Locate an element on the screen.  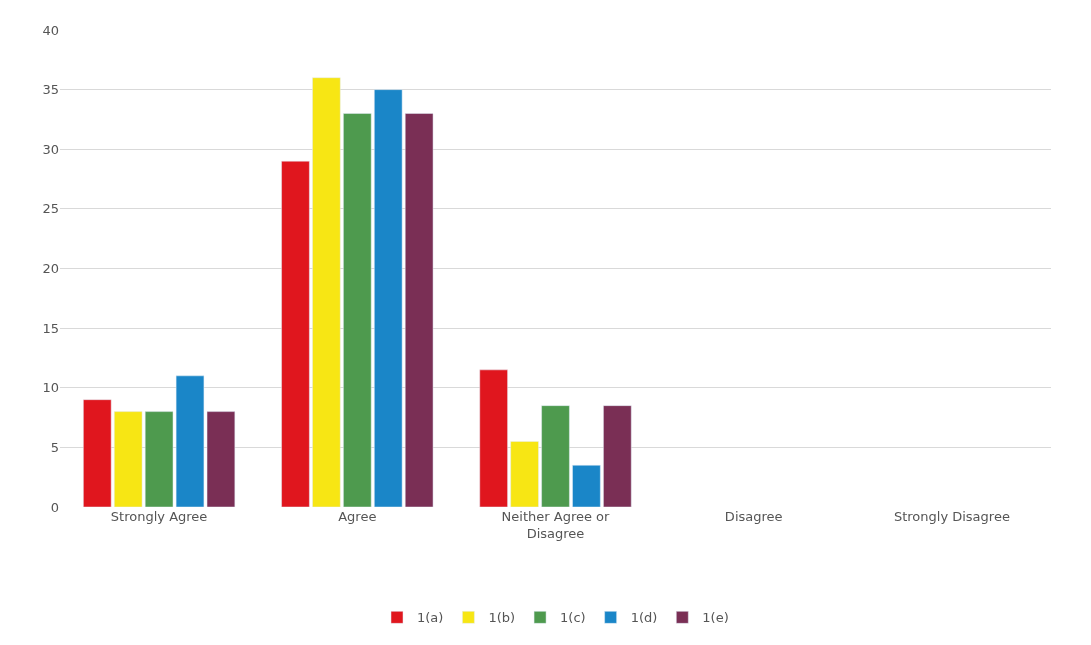
x-tick-label: Disagree is located at coordinates (753, 516).